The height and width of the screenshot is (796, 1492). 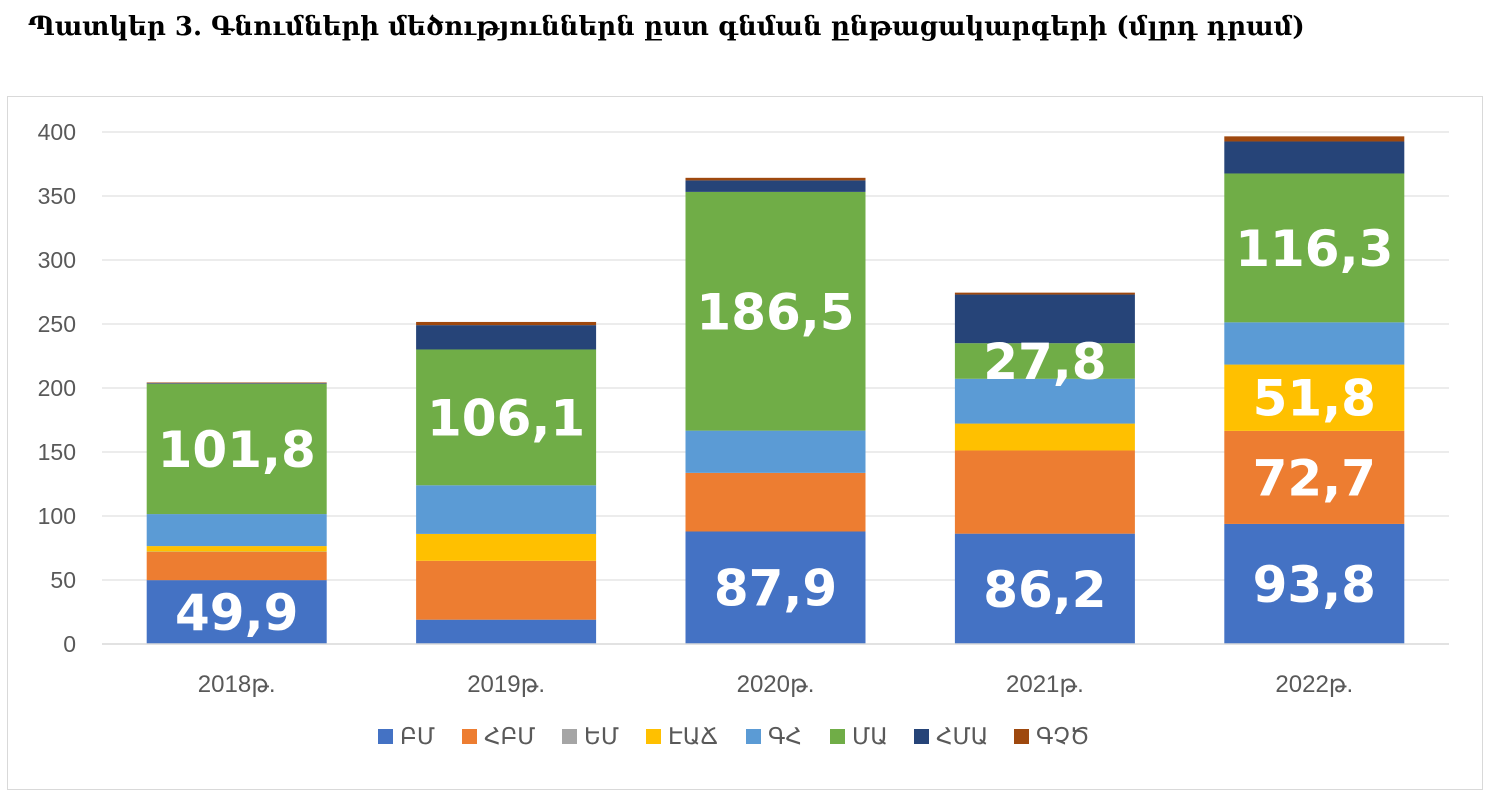 I want to click on legend-label: ՄԱ, so click(x=870, y=736).